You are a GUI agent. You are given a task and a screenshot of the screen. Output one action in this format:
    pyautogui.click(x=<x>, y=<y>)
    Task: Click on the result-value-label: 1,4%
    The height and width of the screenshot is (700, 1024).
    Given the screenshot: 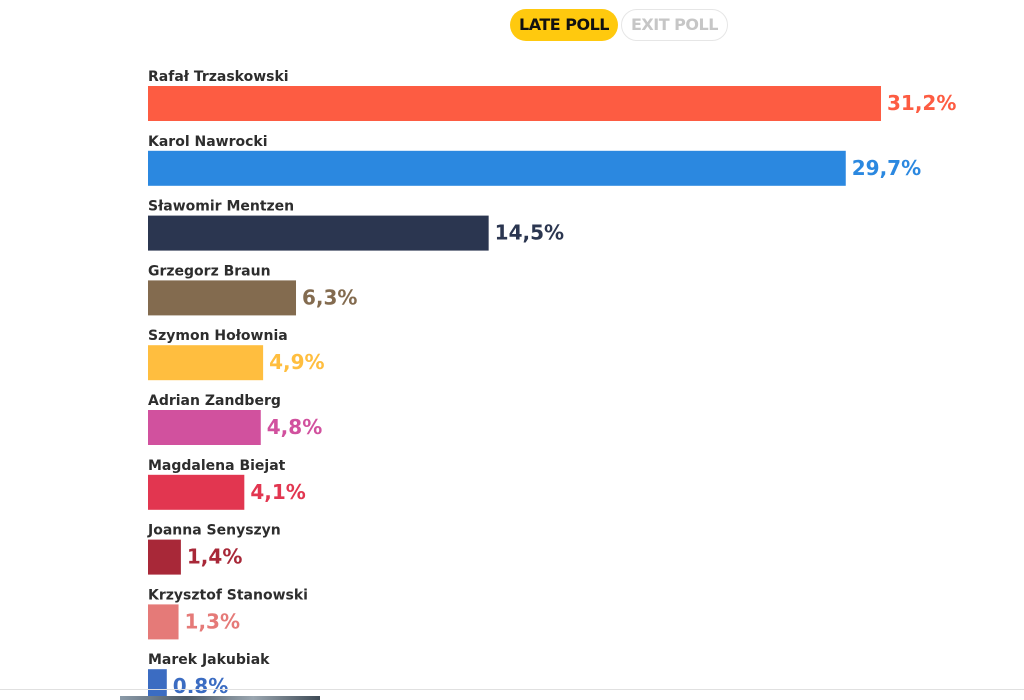 What is the action you would take?
    pyautogui.click(x=214, y=557)
    